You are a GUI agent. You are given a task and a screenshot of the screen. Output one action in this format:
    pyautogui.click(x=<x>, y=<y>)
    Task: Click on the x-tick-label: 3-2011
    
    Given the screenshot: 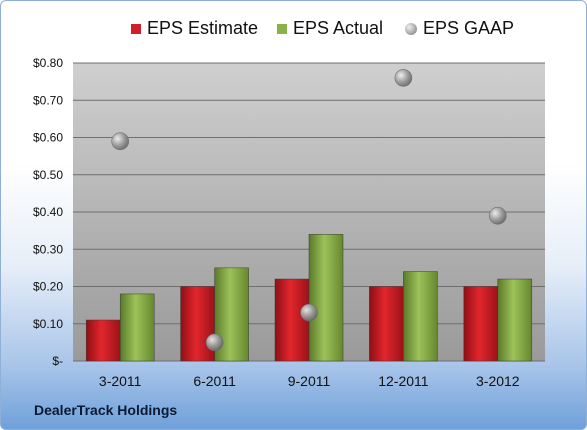 What is the action you would take?
    pyautogui.click(x=120, y=381)
    